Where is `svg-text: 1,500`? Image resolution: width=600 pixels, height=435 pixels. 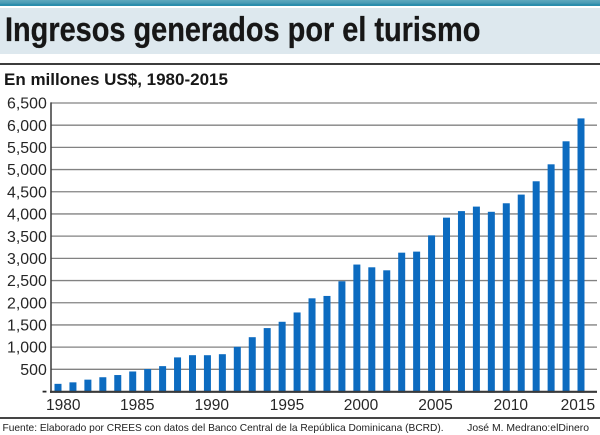 svg-text: 1,500 is located at coordinates (27, 326).